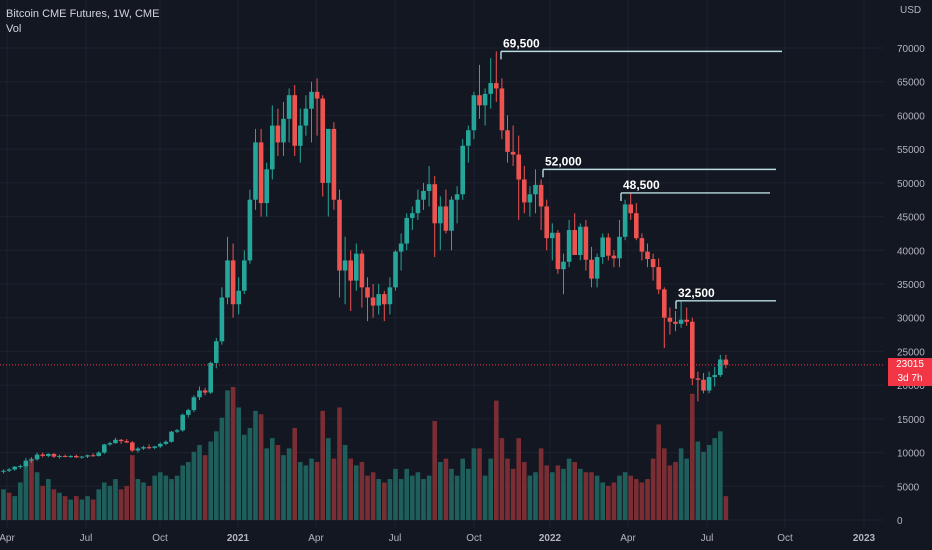 Image resolution: width=932 pixels, height=550 pixels. What do you see at coordinates (911, 386) in the screenshot?
I see `price-tick-label: 20000` at bounding box center [911, 386].